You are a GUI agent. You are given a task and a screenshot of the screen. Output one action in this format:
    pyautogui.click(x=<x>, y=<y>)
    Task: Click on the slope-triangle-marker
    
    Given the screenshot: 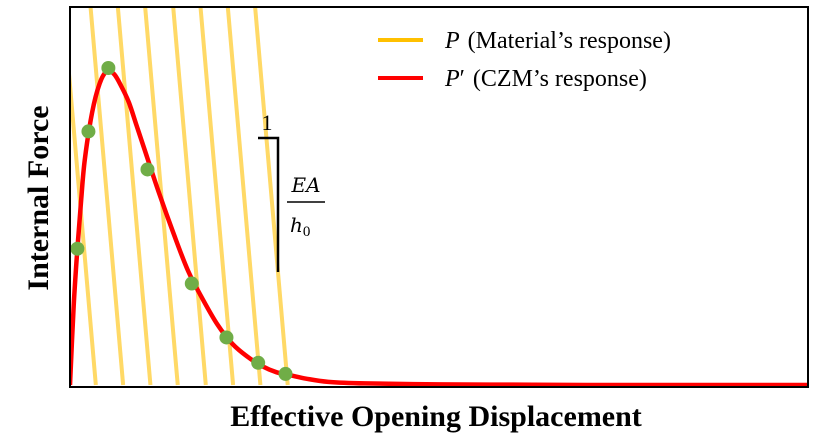 What is the action you would take?
    pyautogui.click(x=269, y=204)
    